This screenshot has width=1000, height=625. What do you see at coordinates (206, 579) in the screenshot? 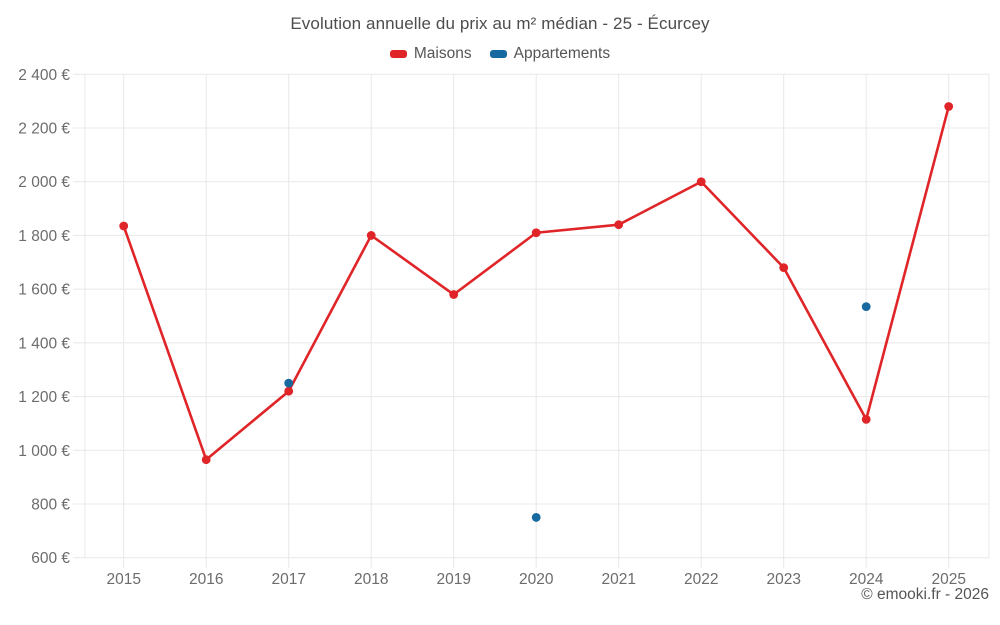
I see `x-axis-tick-label: 2016` at bounding box center [206, 579].